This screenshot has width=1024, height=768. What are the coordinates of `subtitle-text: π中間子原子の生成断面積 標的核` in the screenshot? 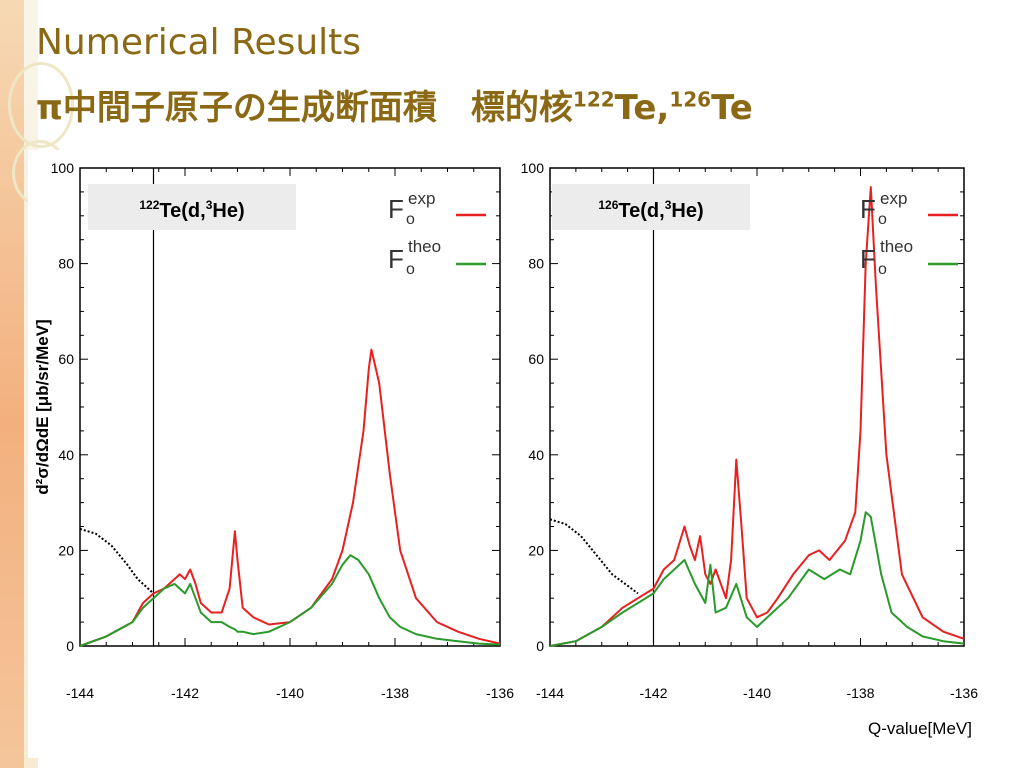 It's located at (304, 108).